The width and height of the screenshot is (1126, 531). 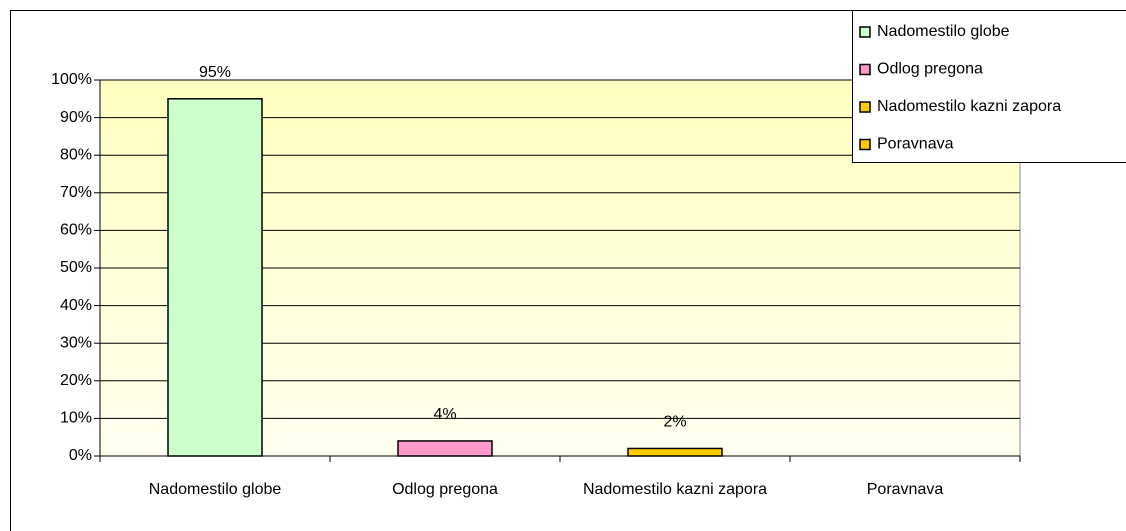 What do you see at coordinates (76, 305) in the screenshot?
I see `y-tick-label: 40%` at bounding box center [76, 305].